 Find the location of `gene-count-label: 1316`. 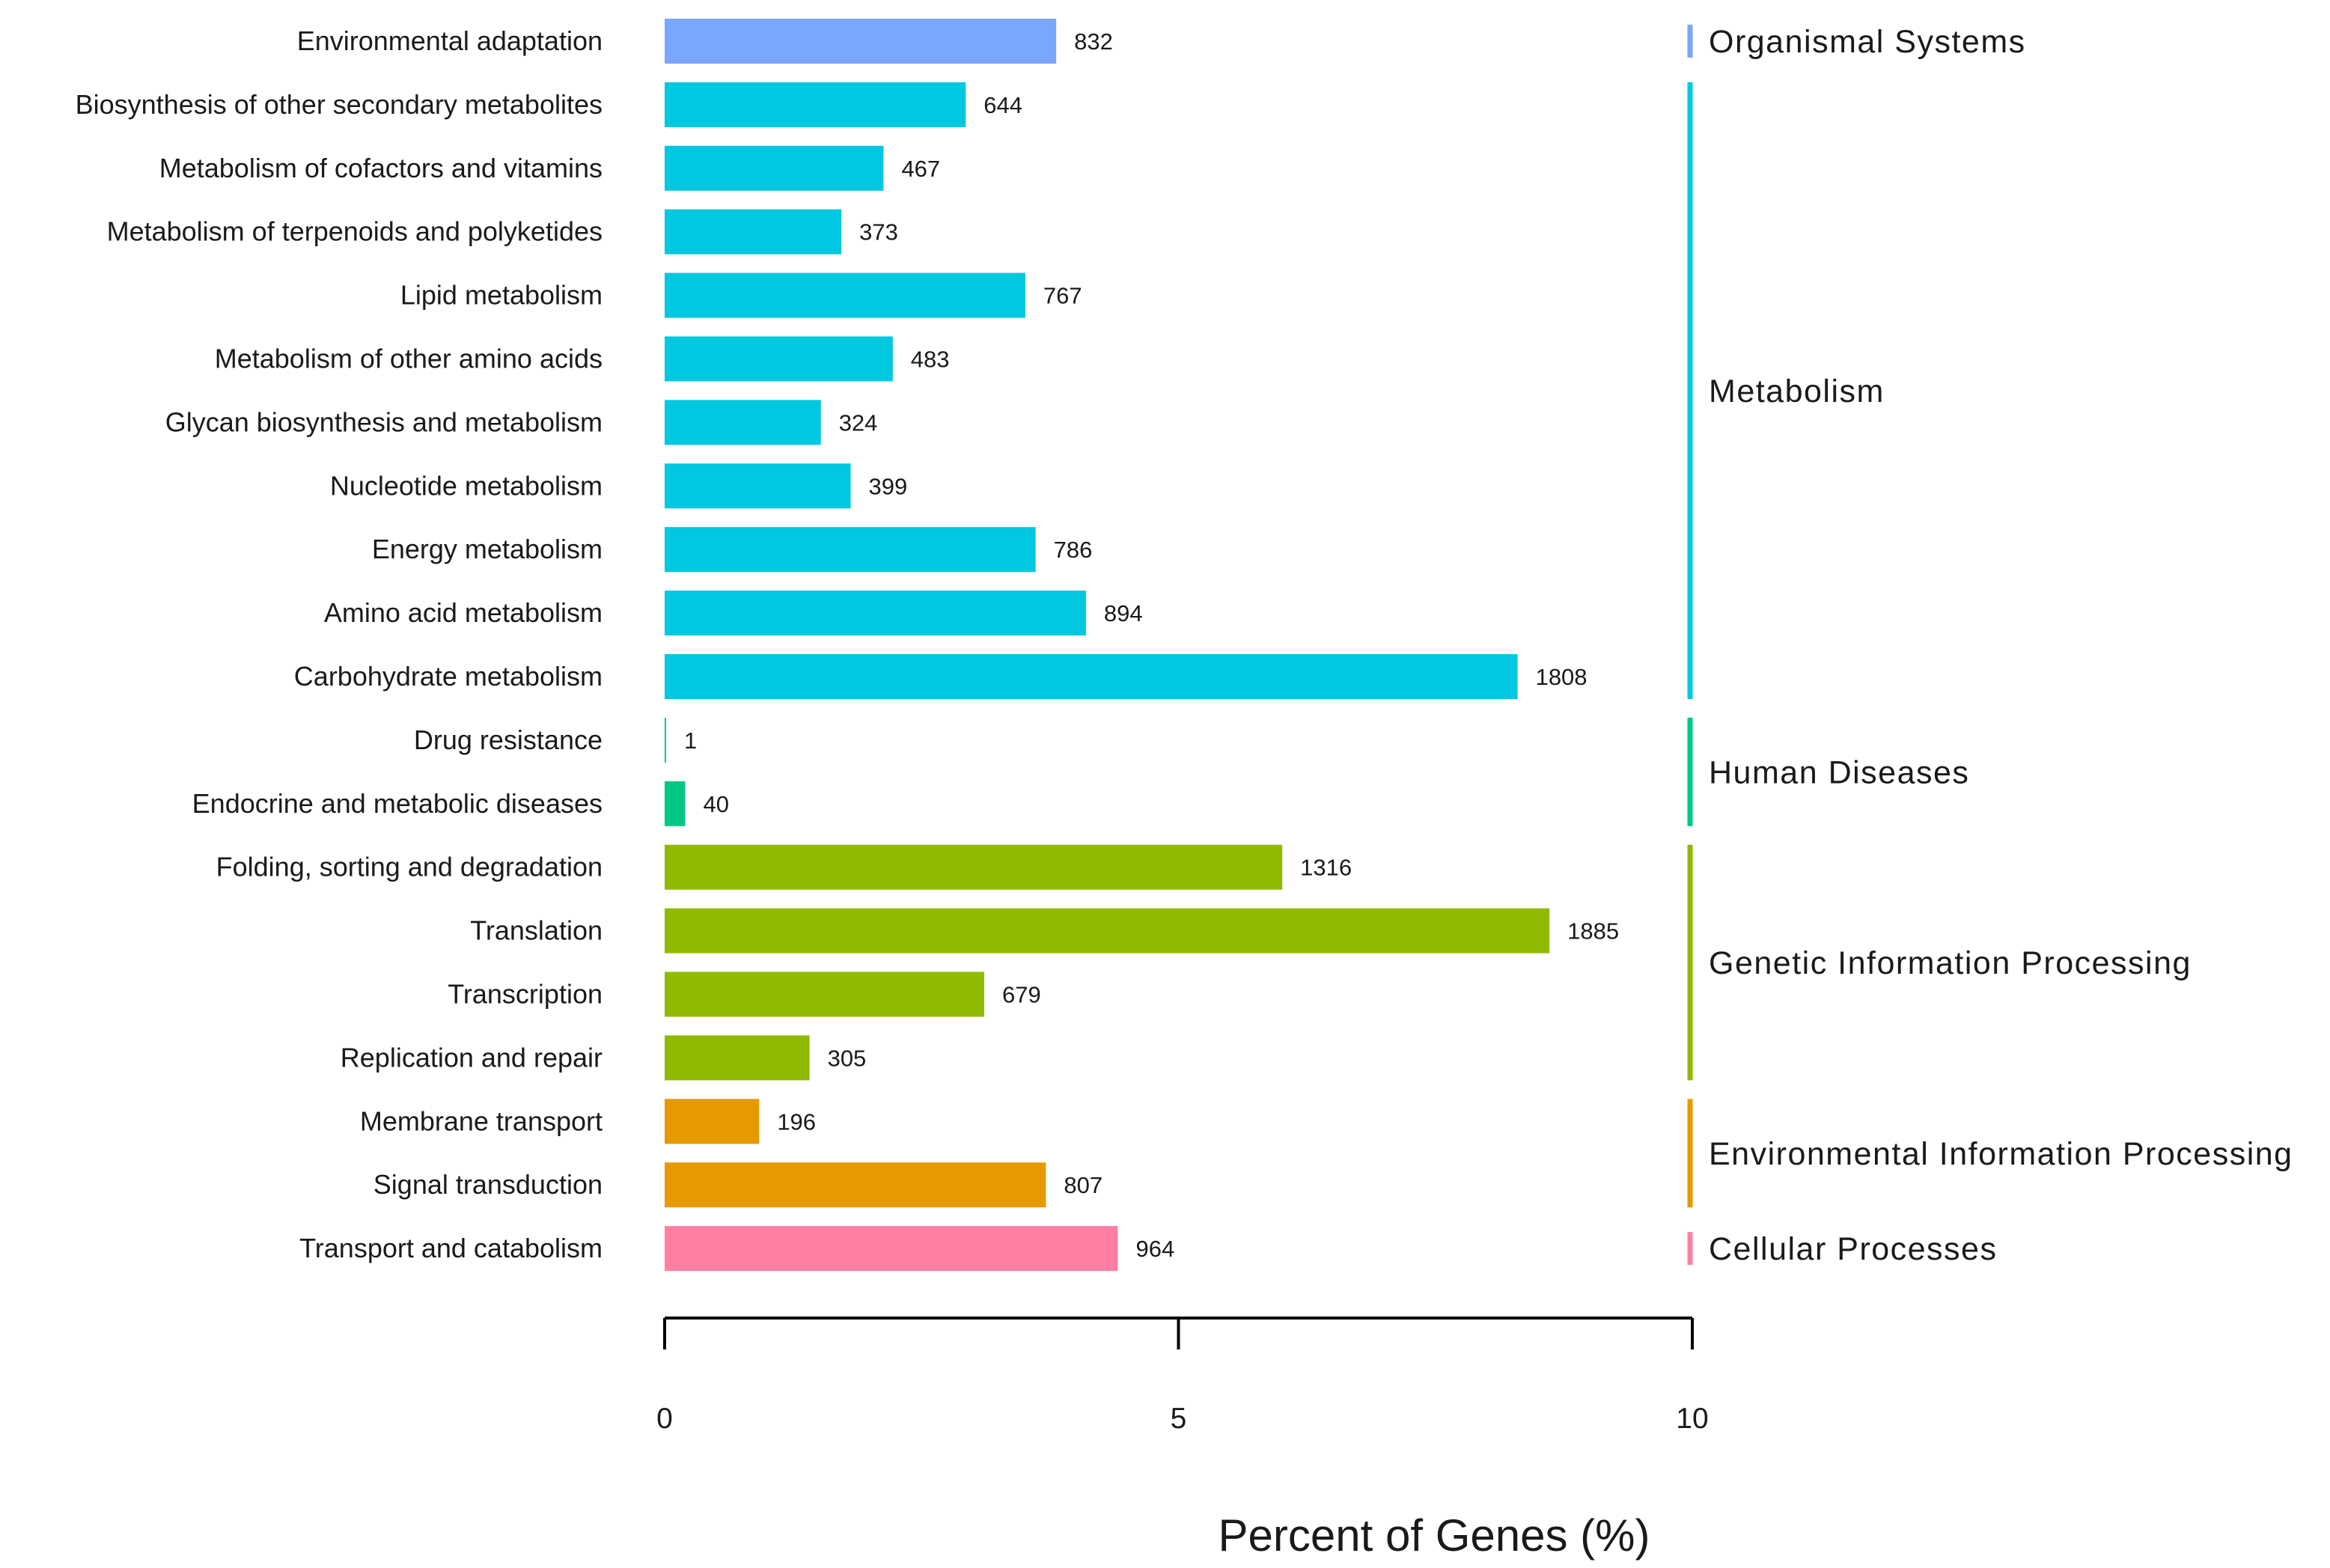

gene-count-label: 1316 is located at coordinates (1326, 868).